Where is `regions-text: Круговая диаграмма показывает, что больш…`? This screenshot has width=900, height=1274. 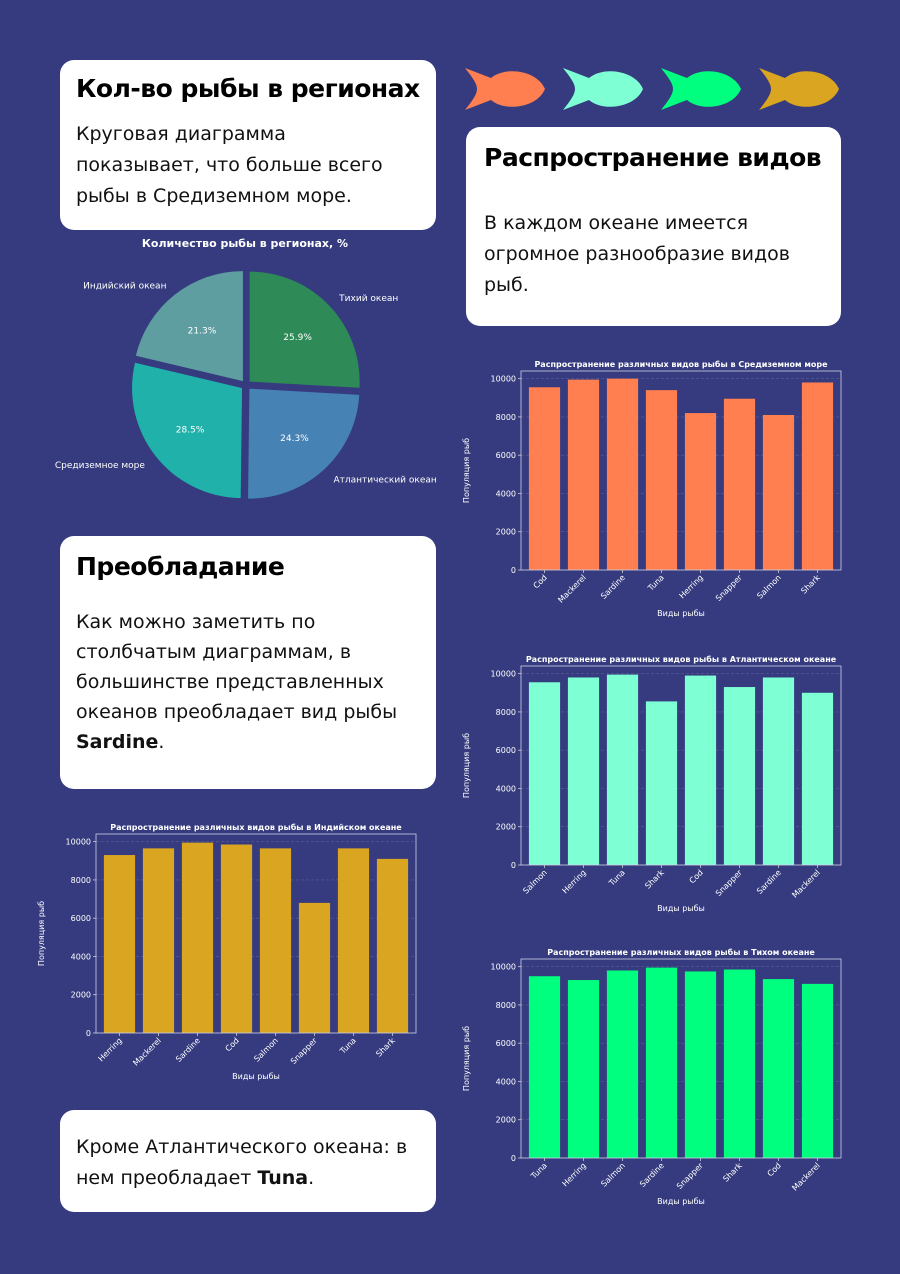
regions-text: Круговая диаграмма показывает, что больш… is located at coordinates (229, 165).